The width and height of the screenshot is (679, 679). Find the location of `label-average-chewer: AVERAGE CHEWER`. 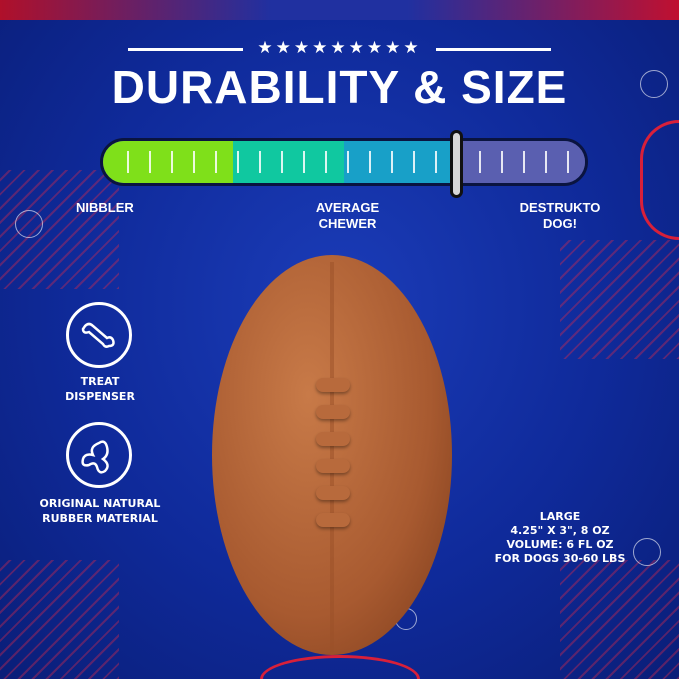

label-average-chewer: AVERAGE CHEWER is located at coordinates (347, 216).